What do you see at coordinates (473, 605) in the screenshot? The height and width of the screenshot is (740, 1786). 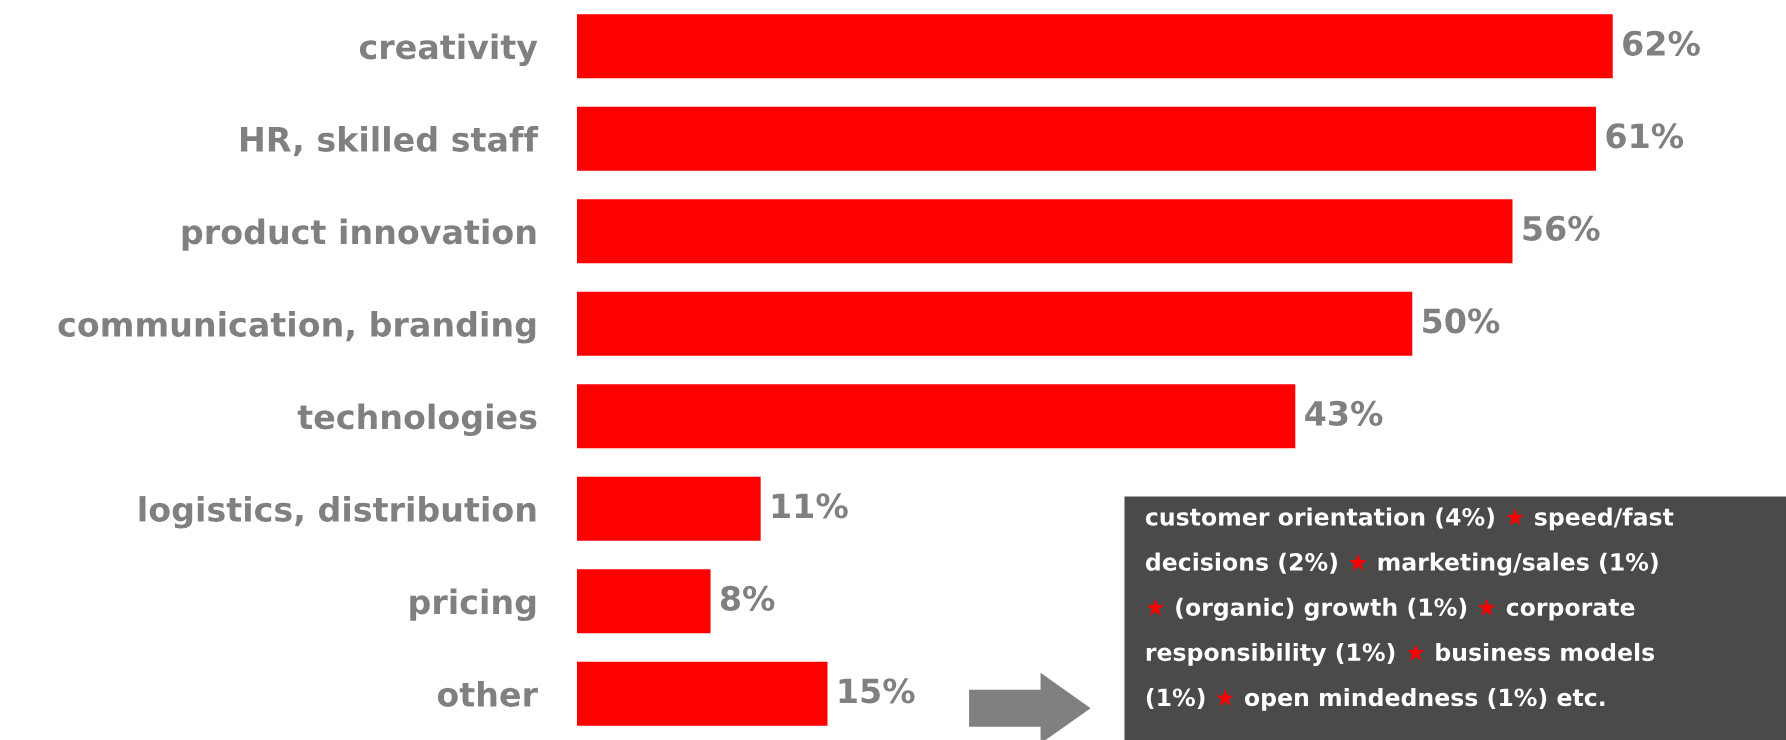 I see `y-tick-label: pricing` at bounding box center [473, 605].